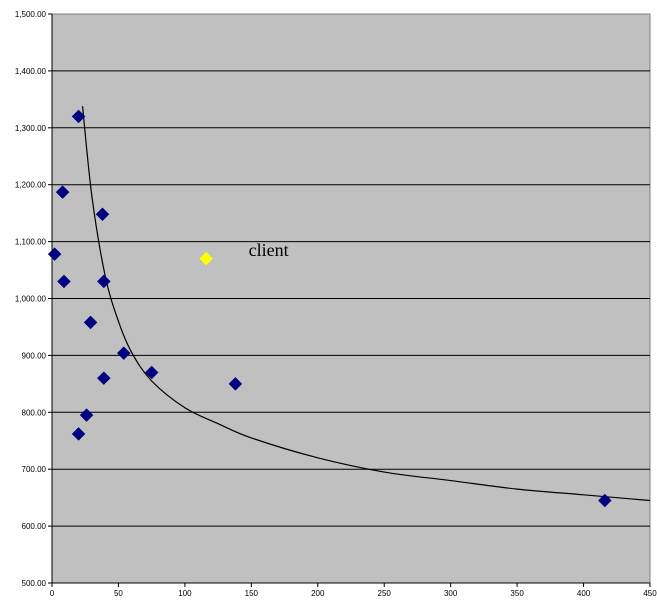 The image size is (657, 602). What do you see at coordinates (34, 469) in the screenshot?
I see `y-tick-label: 700.00` at bounding box center [34, 469].